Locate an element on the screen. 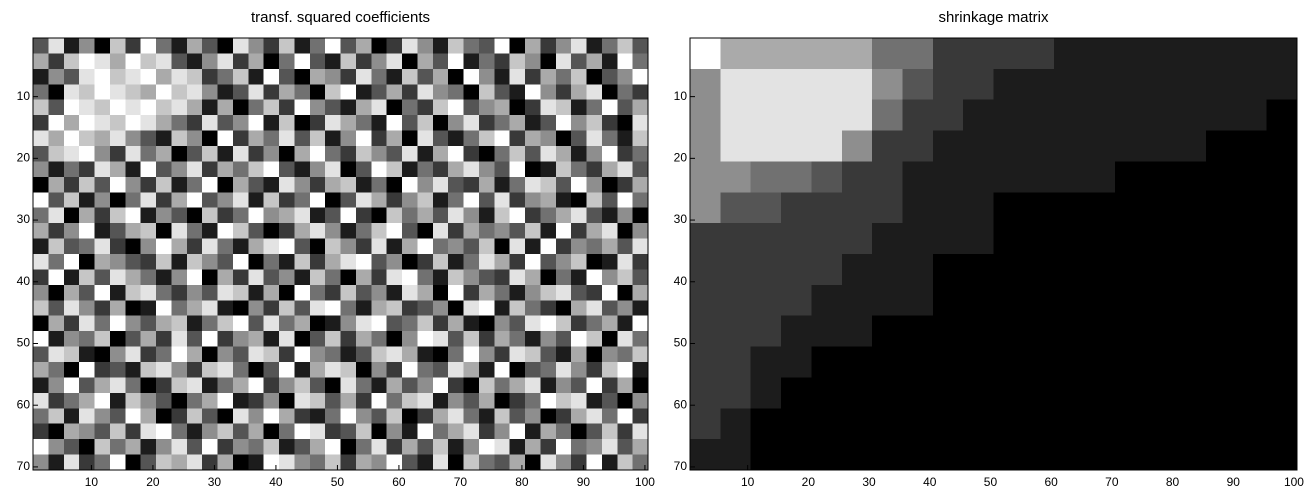 This screenshot has width=1311, height=491. x-tick-label: 30 is located at coordinates (869, 482).